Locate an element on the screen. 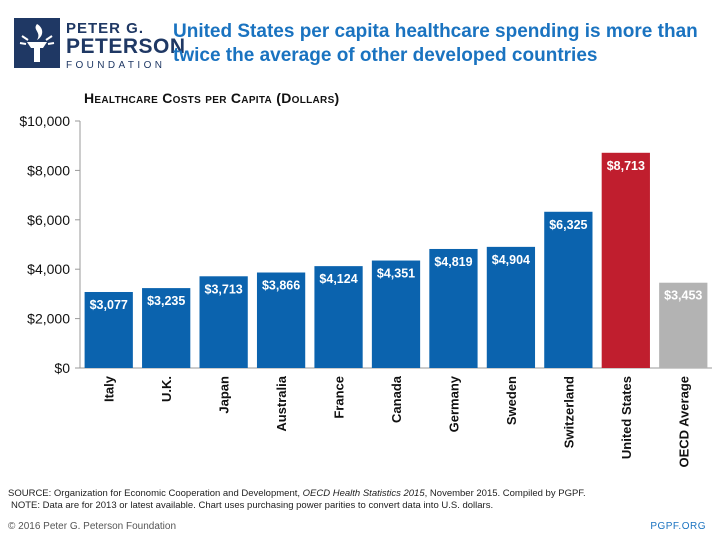  bar-value-label: $4,904 is located at coordinates (511, 260).